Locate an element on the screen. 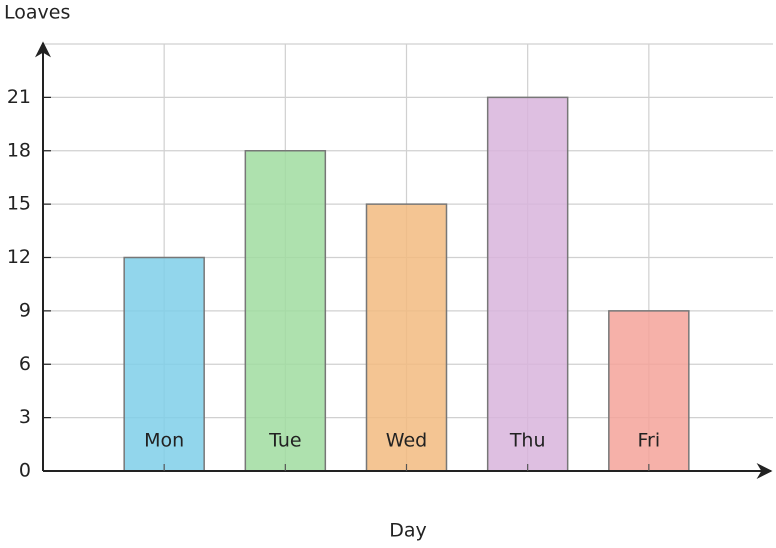 Image resolution: width=776 pixels, height=548 pixels. y-tick-label: 0 is located at coordinates (25, 471).